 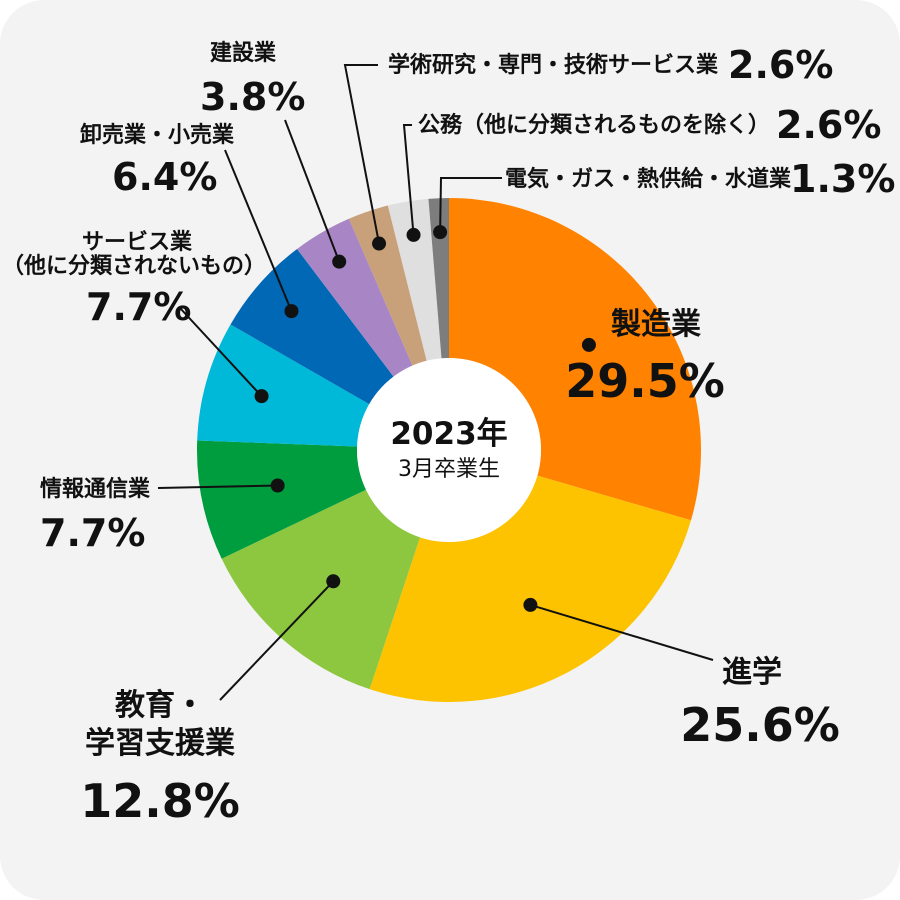 What do you see at coordinates (252, 97) in the screenshot?
I see `value-label-6: 3.8%` at bounding box center [252, 97].